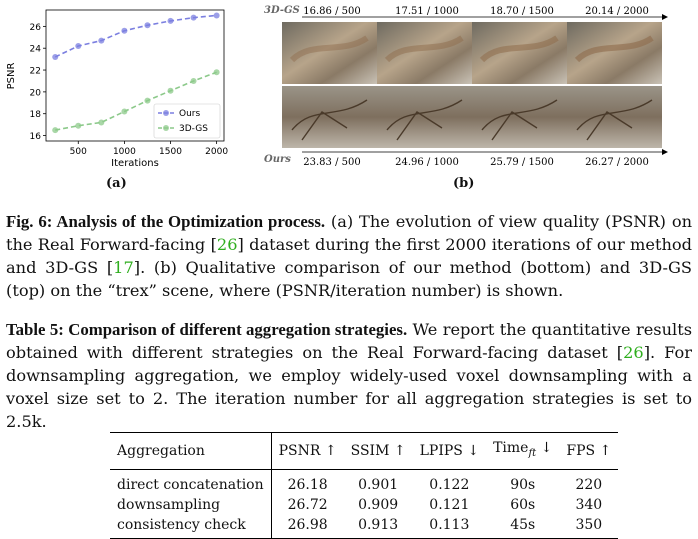 The width and height of the screenshot is (698, 539). I want to click on citation-ref: 17, so click(123, 267).